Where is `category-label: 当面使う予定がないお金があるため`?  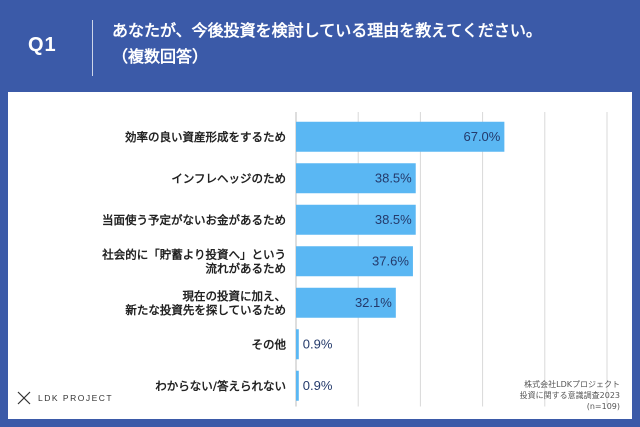
category-label: 当面使う予定がないお金があるため is located at coordinates (194, 220).